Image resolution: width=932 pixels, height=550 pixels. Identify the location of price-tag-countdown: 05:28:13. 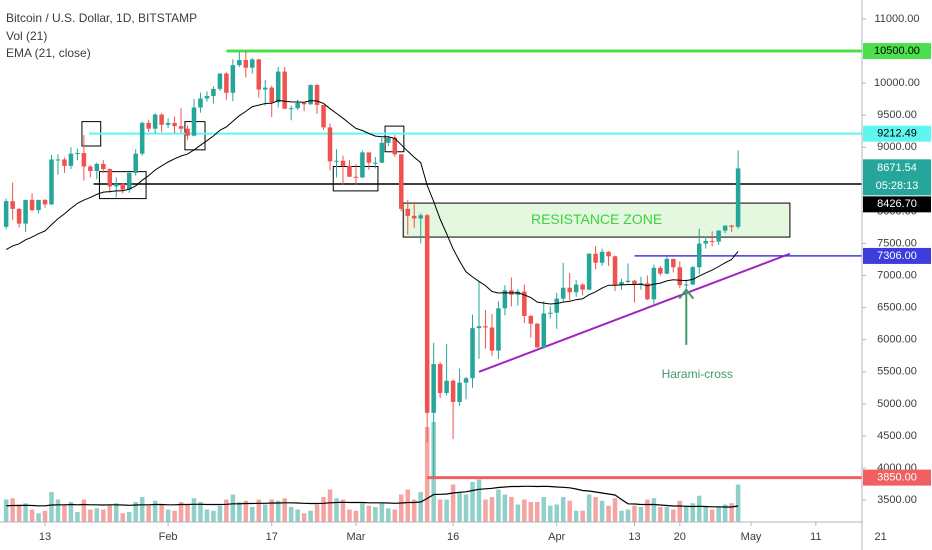
(897, 186).